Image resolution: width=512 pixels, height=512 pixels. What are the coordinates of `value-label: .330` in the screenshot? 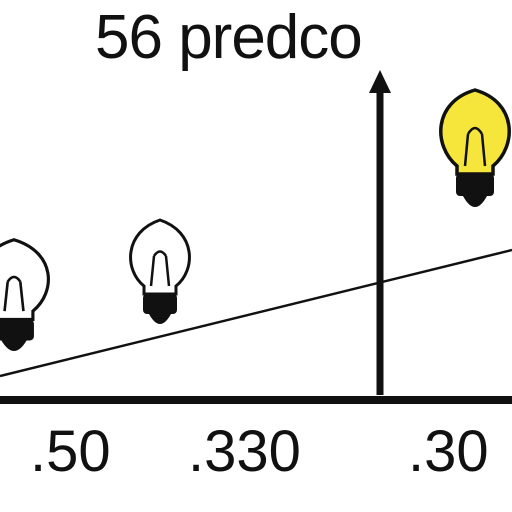 It's located at (244, 451).